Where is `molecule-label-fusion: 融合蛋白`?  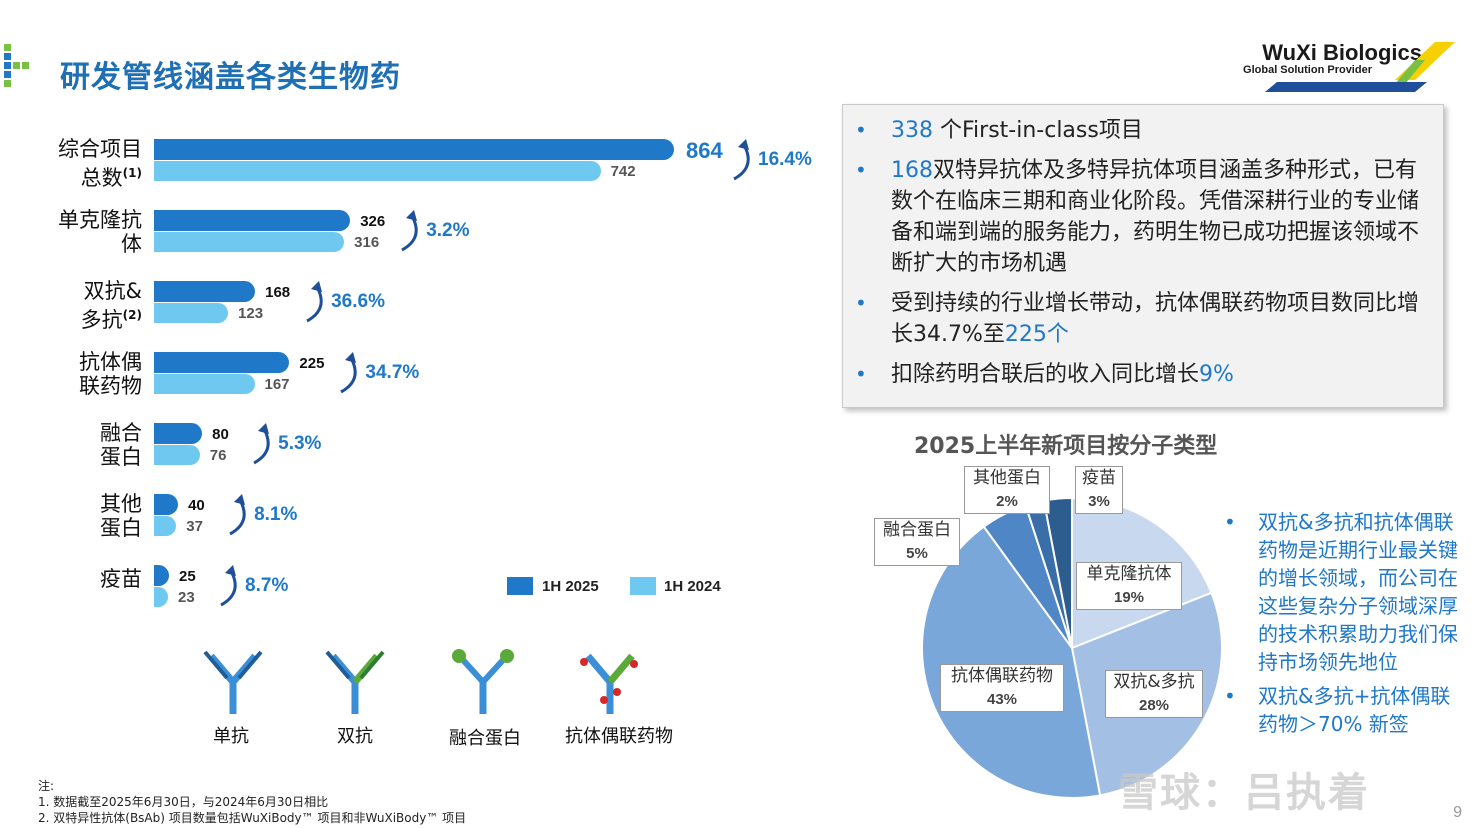
molecule-label-fusion: 融合蛋白 is located at coordinates (485, 738).